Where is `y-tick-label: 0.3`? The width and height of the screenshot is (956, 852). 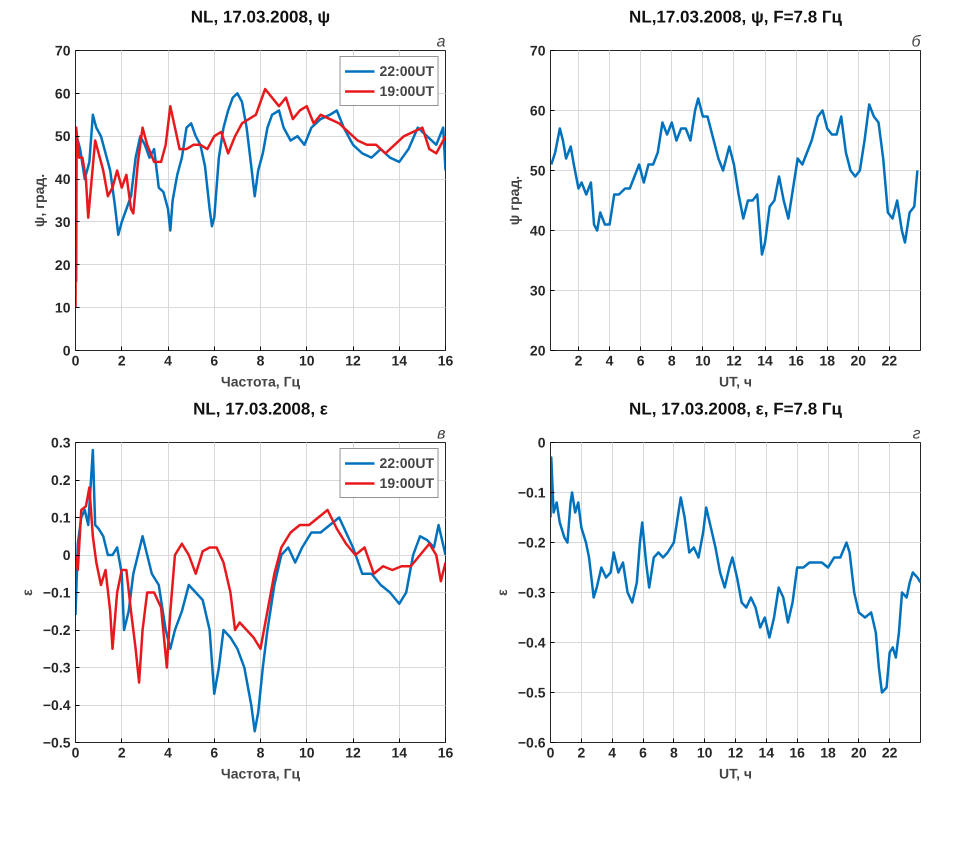 y-tick-label: 0.3 is located at coordinates (61, 442).